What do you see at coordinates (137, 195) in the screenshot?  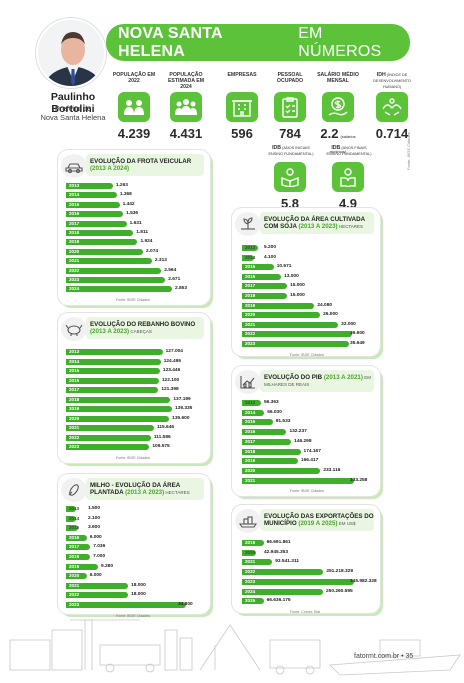 I see `bar-row: 2014 1.368` at bounding box center [137, 195].